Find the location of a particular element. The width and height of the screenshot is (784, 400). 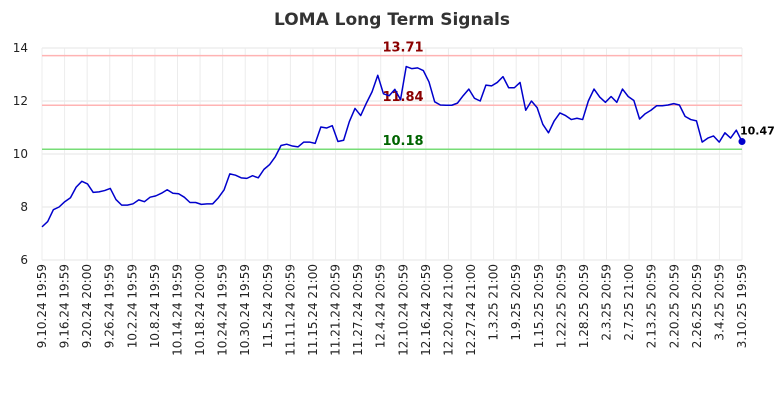

last-point-marker-group: 10.47 is located at coordinates (756, 135).